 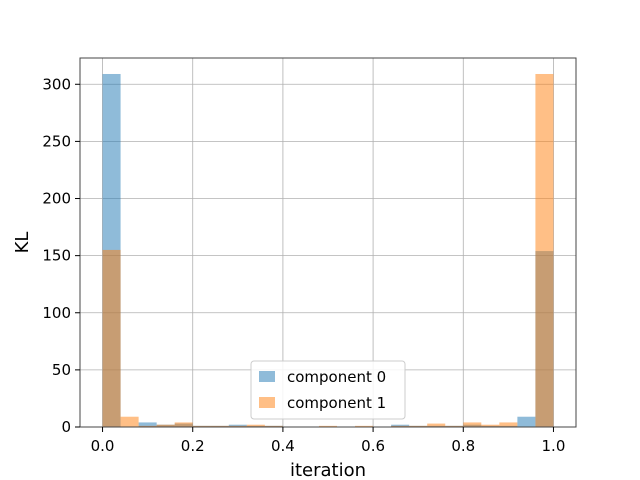 I want to click on y-tick-label: 200, so click(x=56, y=199).